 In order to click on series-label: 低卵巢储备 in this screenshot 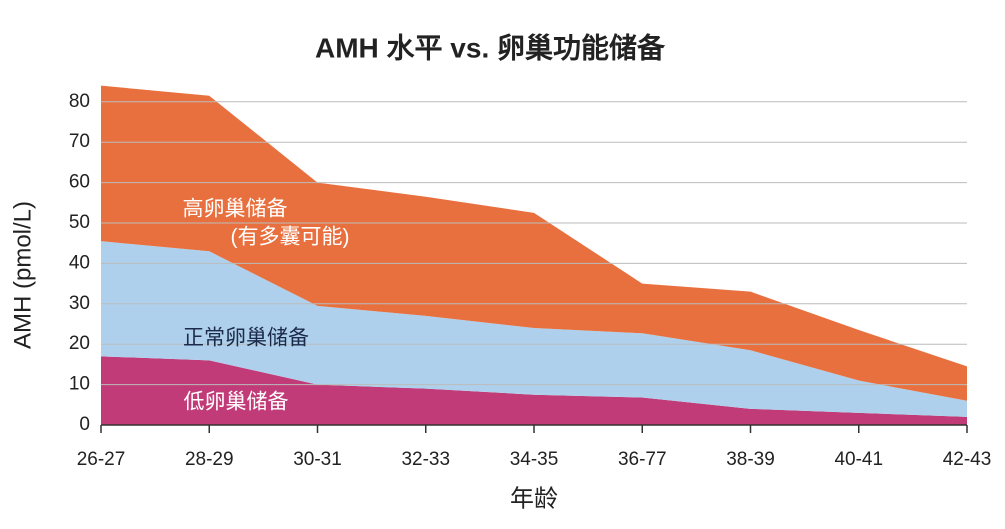, I will do `click(236, 402)`.